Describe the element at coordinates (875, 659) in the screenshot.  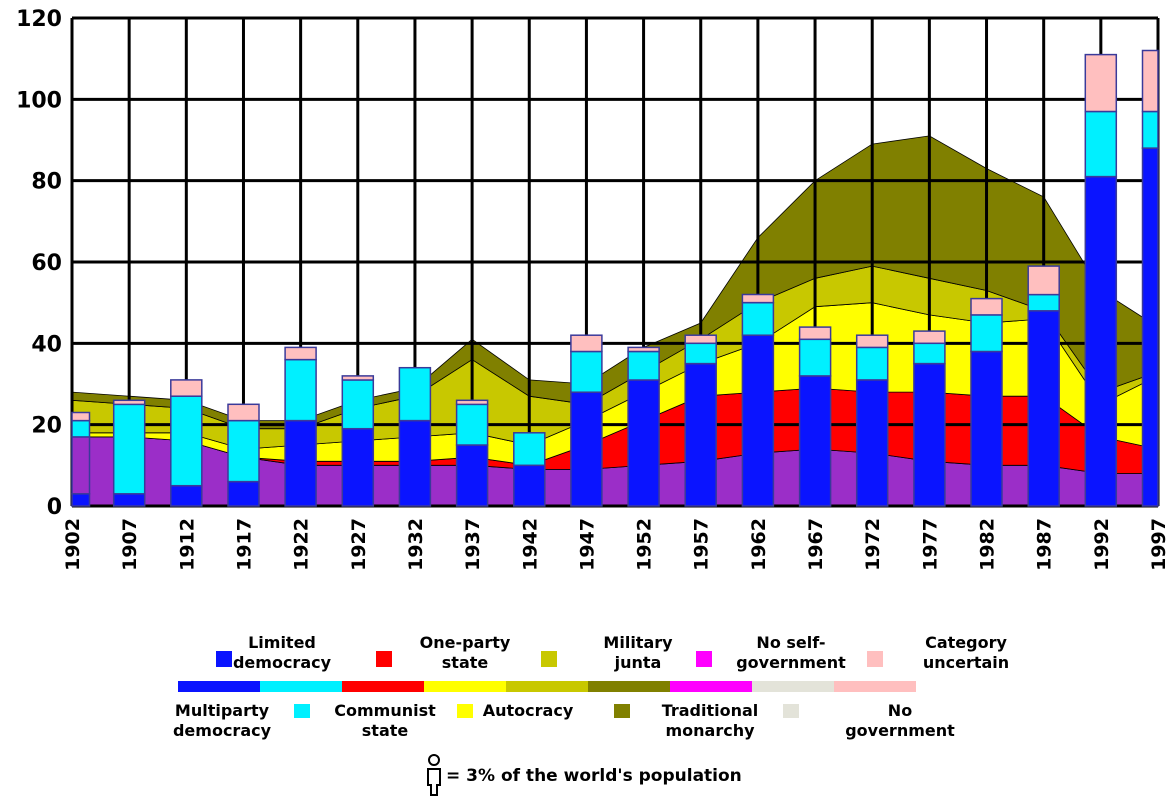
I see `x-icon` at that location.